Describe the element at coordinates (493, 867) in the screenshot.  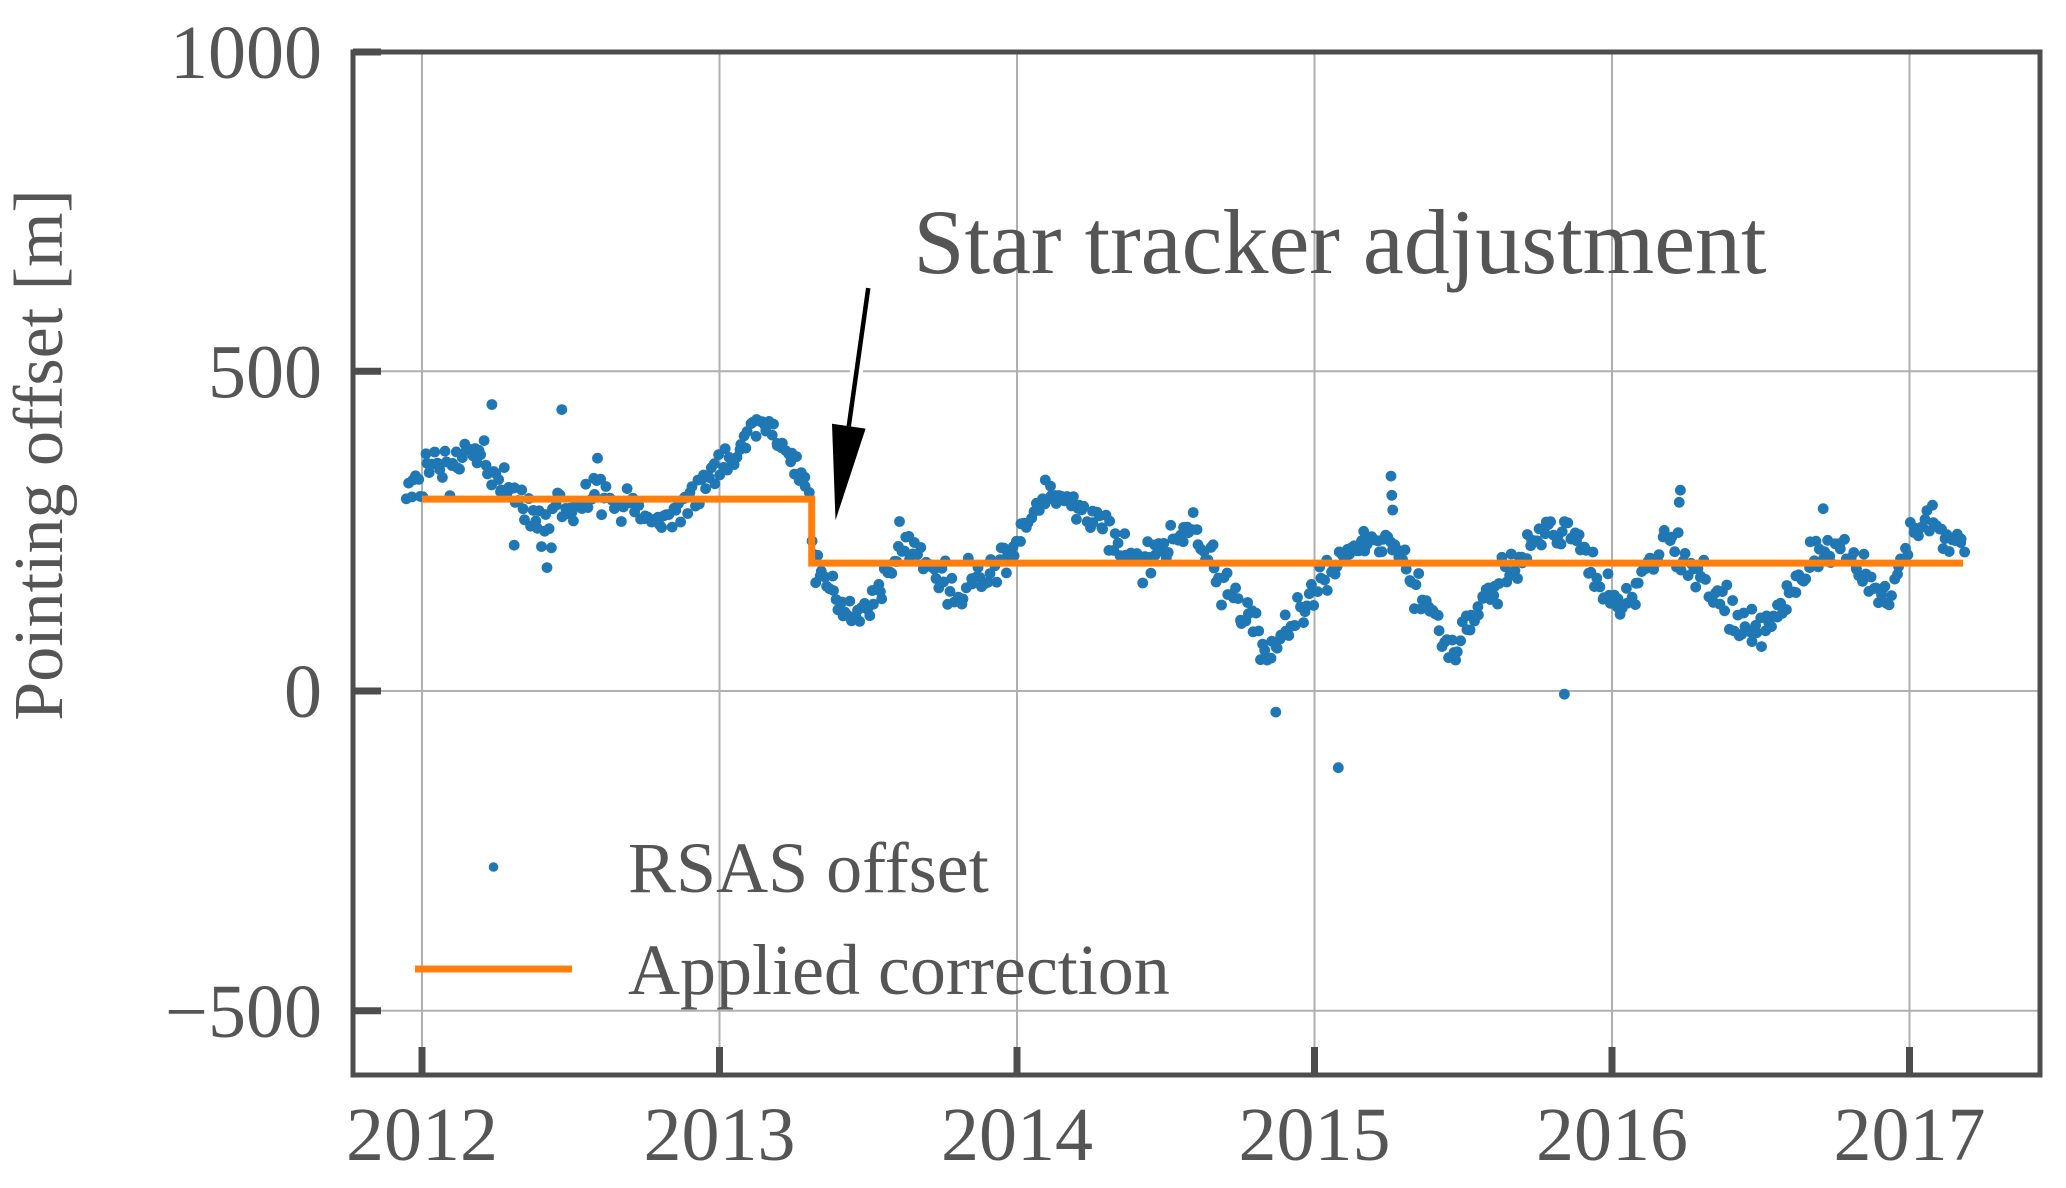
I see `legend-dot-marker` at that location.